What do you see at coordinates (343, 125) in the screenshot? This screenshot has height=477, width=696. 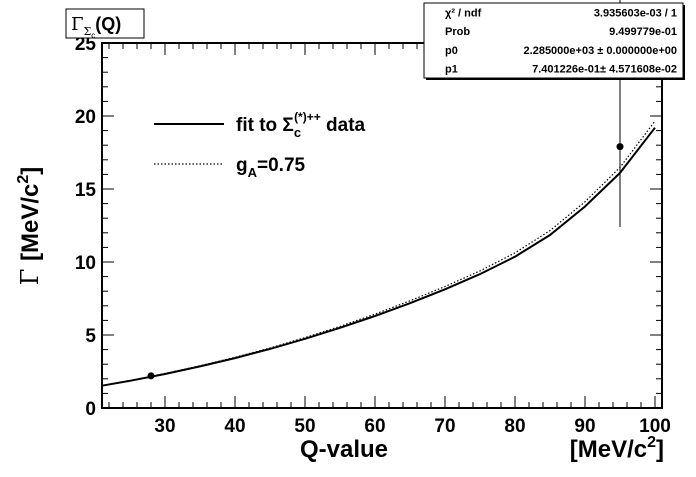 I see `legend-fit-tail: data` at bounding box center [343, 125].